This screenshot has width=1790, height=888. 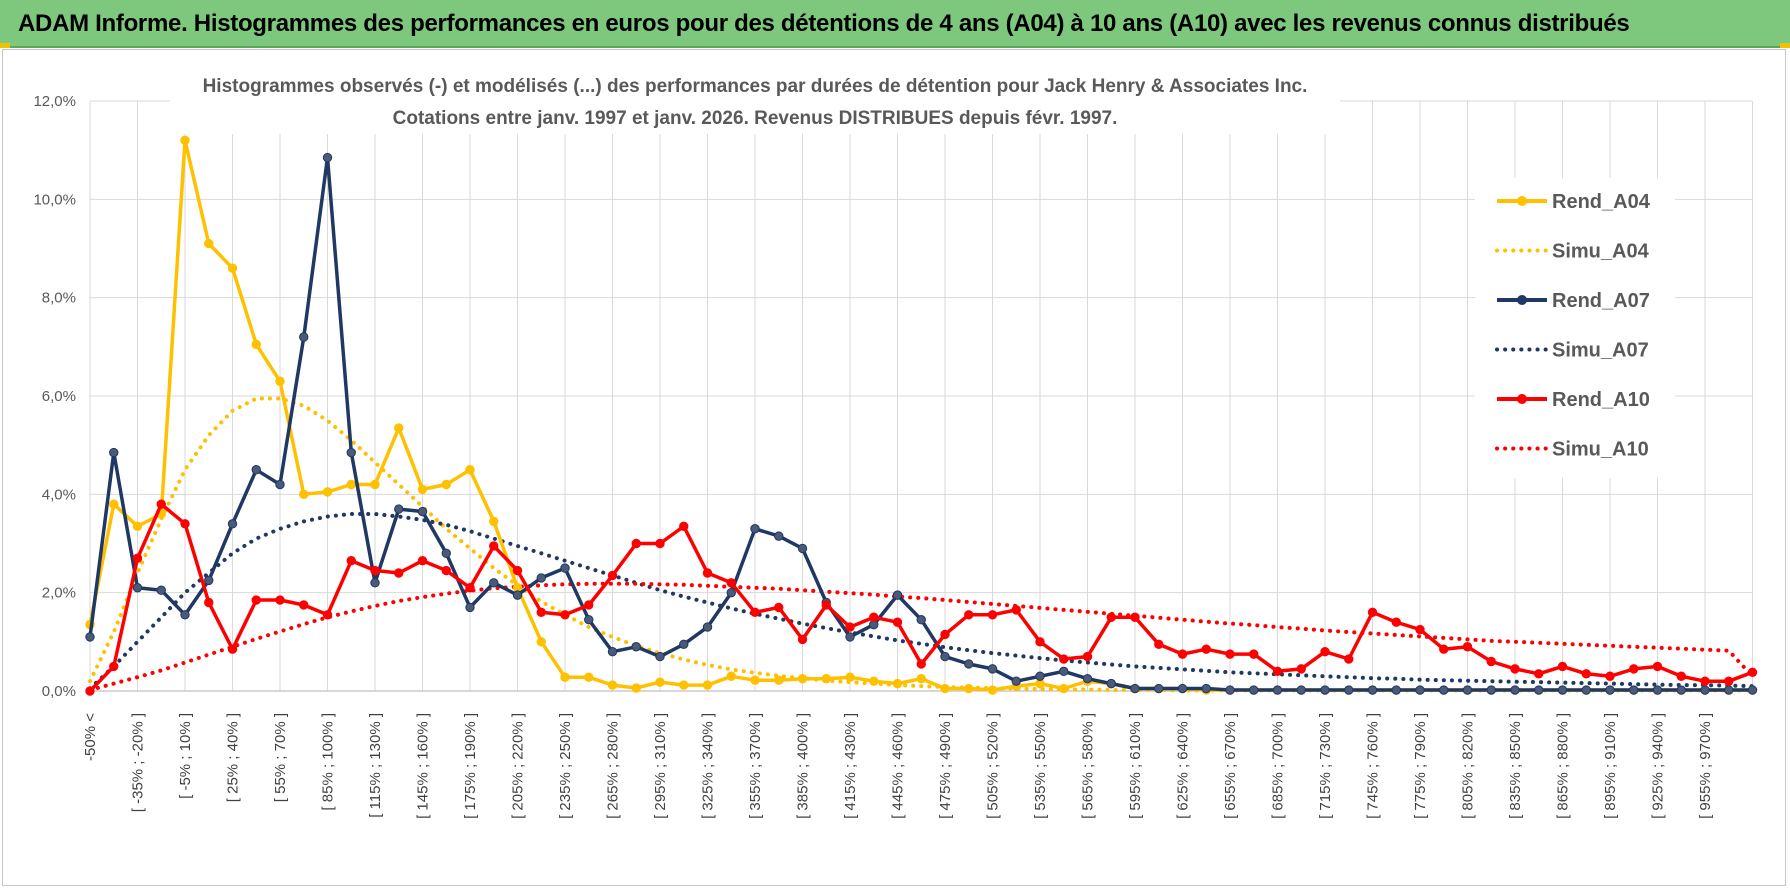 What do you see at coordinates (1785, 45) in the screenshot?
I see `corner-mark-right` at bounding box center [1785, 45].